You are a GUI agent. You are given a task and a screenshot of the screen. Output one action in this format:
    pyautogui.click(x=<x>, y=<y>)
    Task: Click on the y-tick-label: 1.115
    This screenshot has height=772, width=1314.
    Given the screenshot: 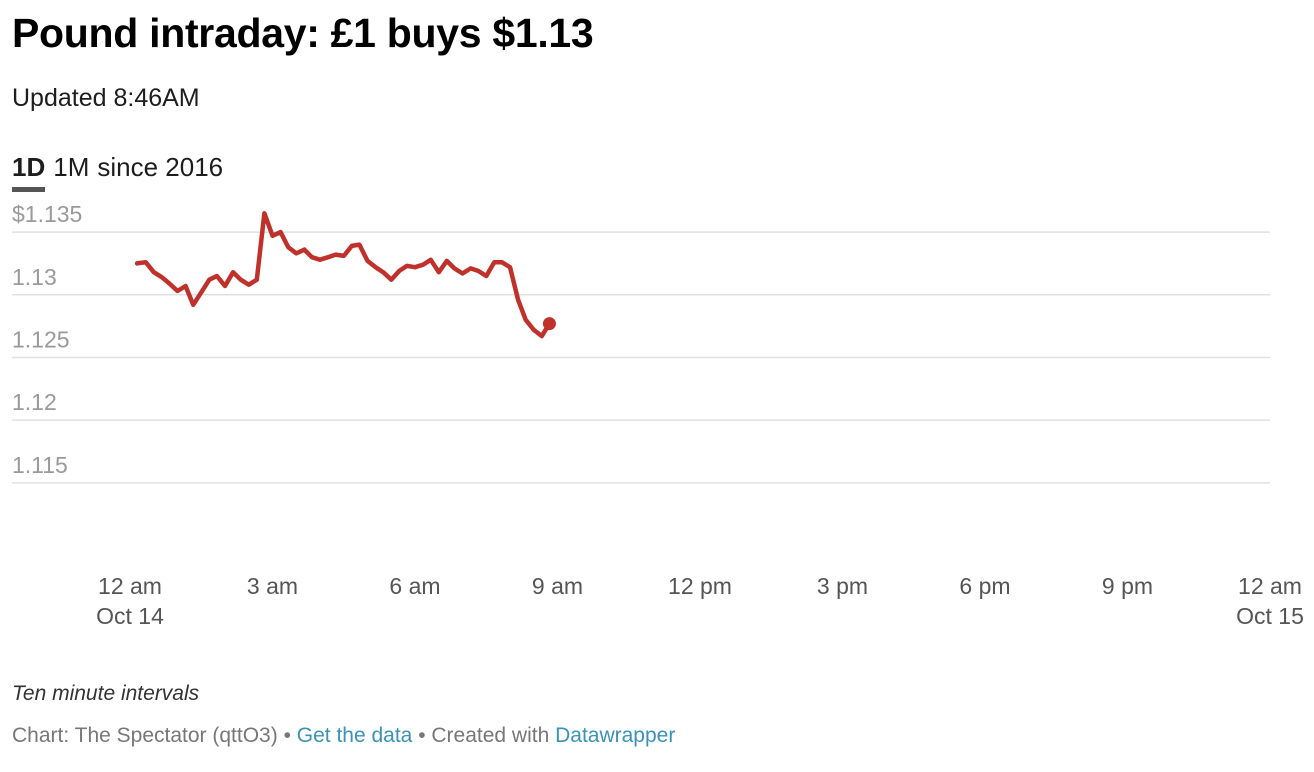 What is the action you would take?
    pyautogui.click(x=40, y=465)
    